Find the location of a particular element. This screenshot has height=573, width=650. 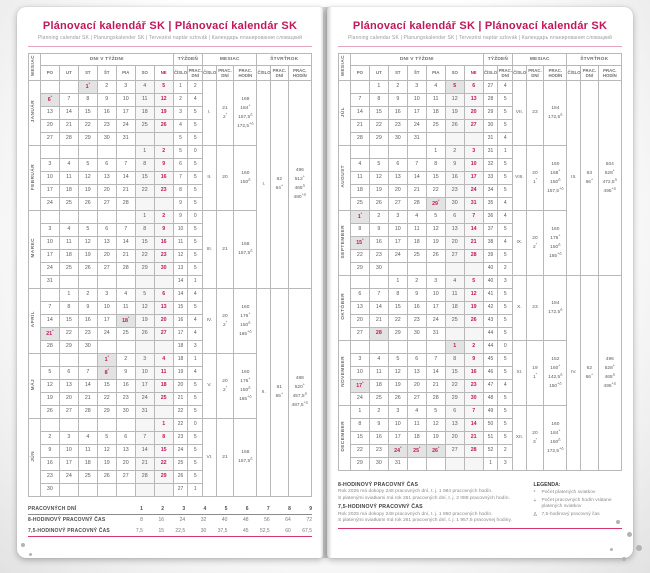

quarter-working-hours-value: 457,5Δ is located at coordinates (300, 395).